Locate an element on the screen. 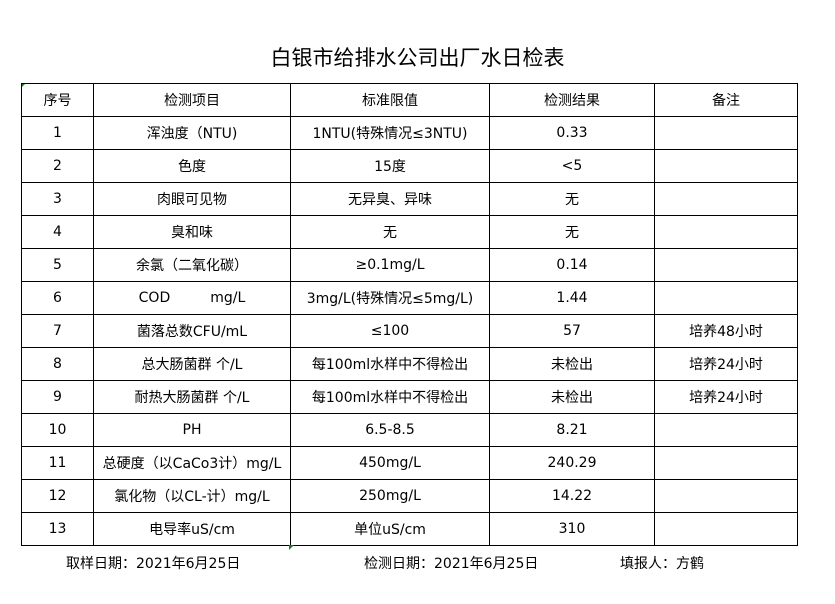  row-number: 12 is located at coordinates (57, 496).